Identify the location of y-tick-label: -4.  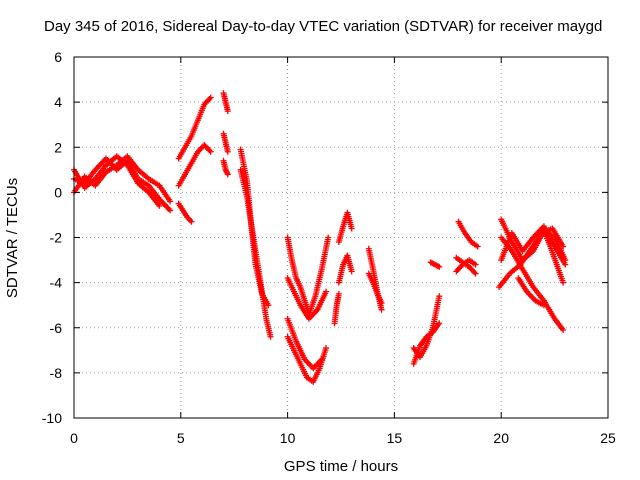
(56, 283).